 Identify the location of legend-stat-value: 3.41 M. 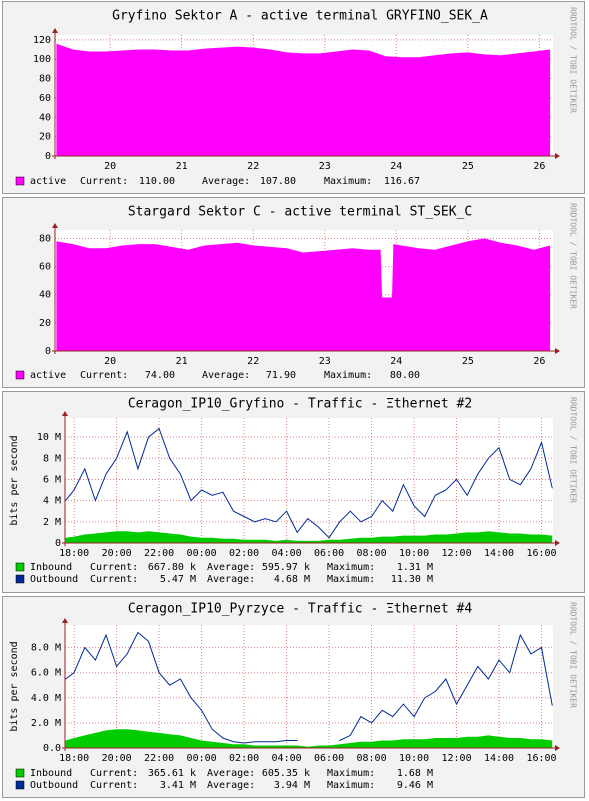
(178, 785).